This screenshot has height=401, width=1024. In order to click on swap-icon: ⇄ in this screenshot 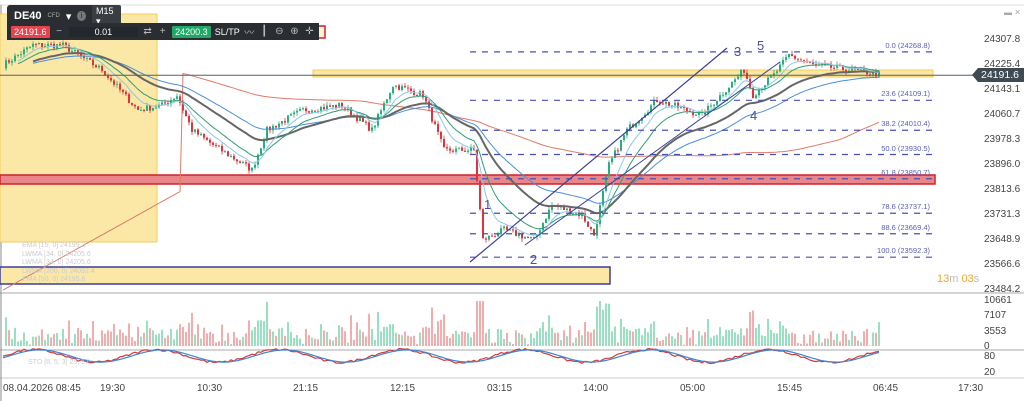, I will do `click(147, 31)`.